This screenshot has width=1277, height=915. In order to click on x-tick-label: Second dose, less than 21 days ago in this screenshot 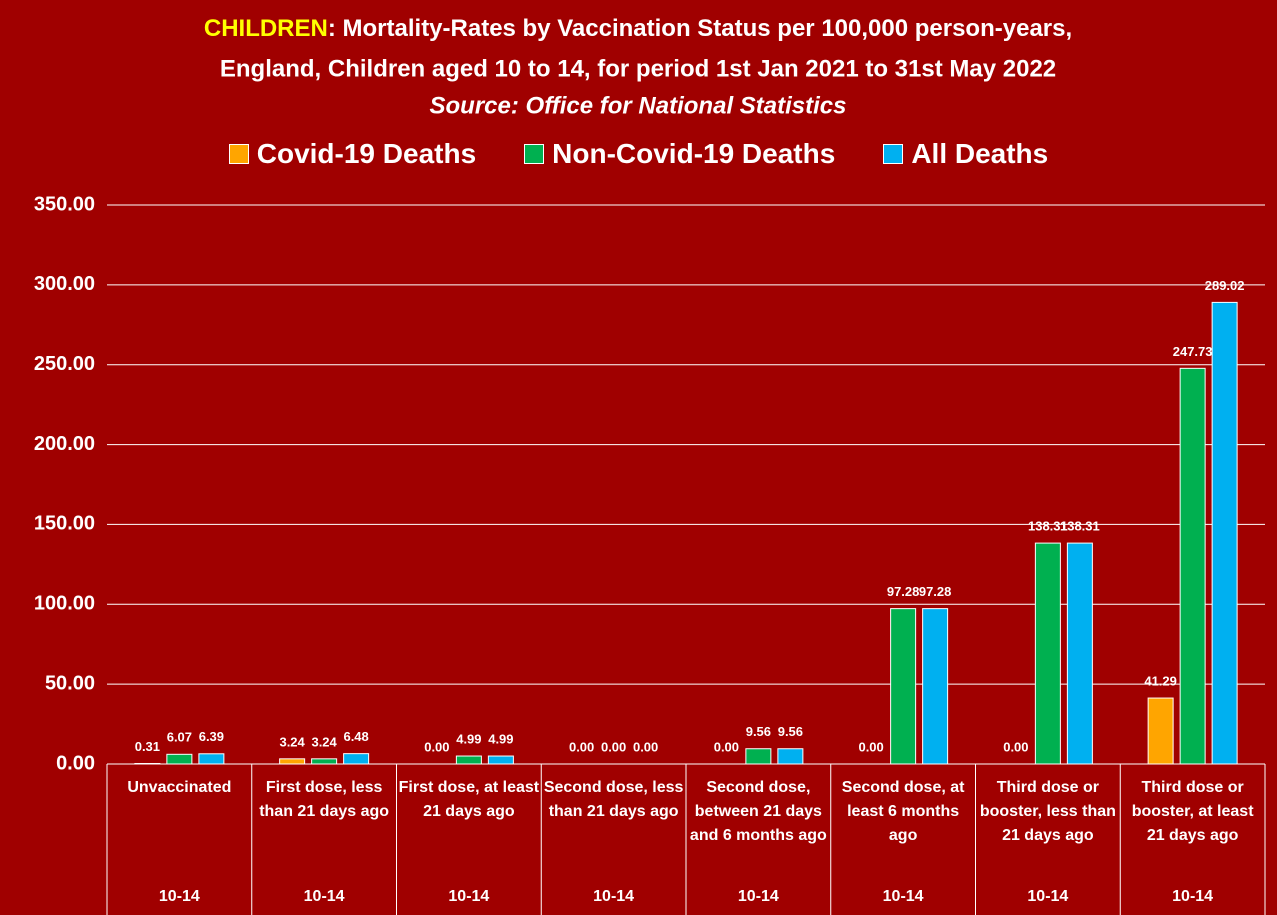, I will do `click(613, 799)`.